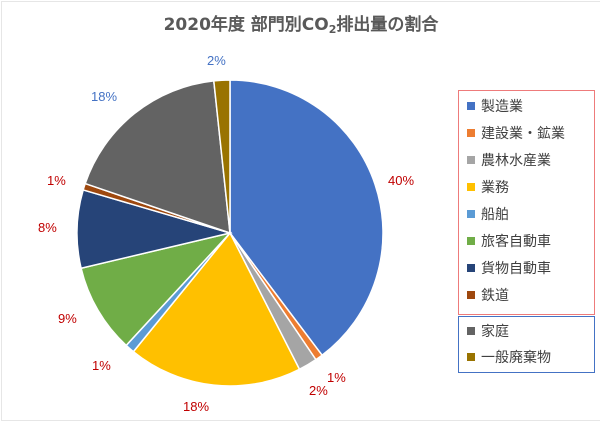 The width and height of the screenshot is (602, 423). Describe the element at coordinates (495, 332) in the screenshot. I see `legend-label: 家庭` at that location.